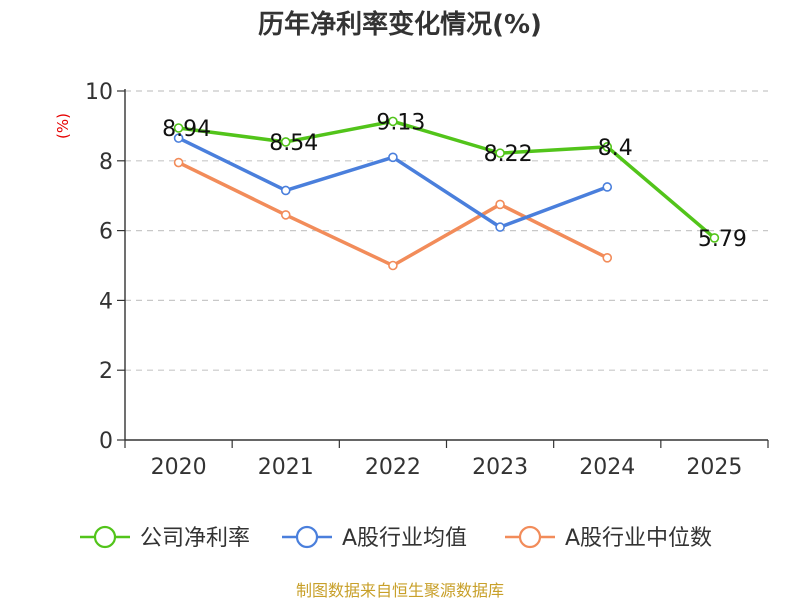 The height and width of the screenshot is (600, 800). What do you see at coordinates (286, 467) in the screenshot?
I see `x-tick-label-2021: 2021` at bounding box center [286, 467].